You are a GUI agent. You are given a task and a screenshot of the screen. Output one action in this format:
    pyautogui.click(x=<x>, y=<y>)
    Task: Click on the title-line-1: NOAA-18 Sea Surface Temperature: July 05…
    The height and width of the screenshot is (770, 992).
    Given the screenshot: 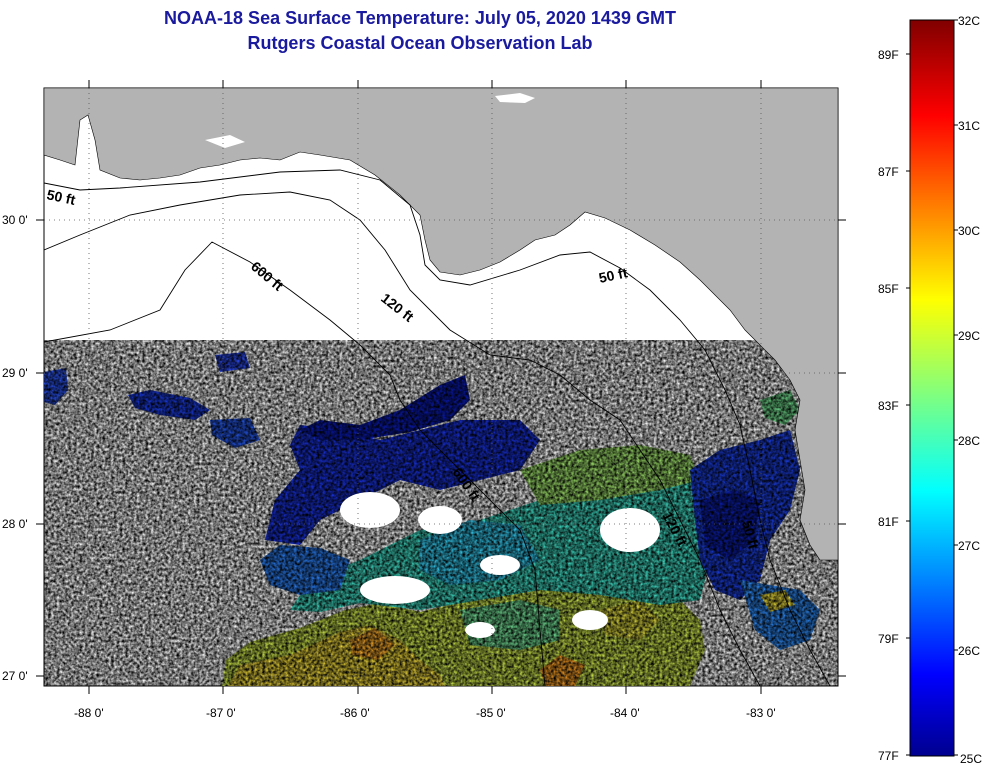 What is the action you would take?
    pyautogui.click(x=420, y=18)
    